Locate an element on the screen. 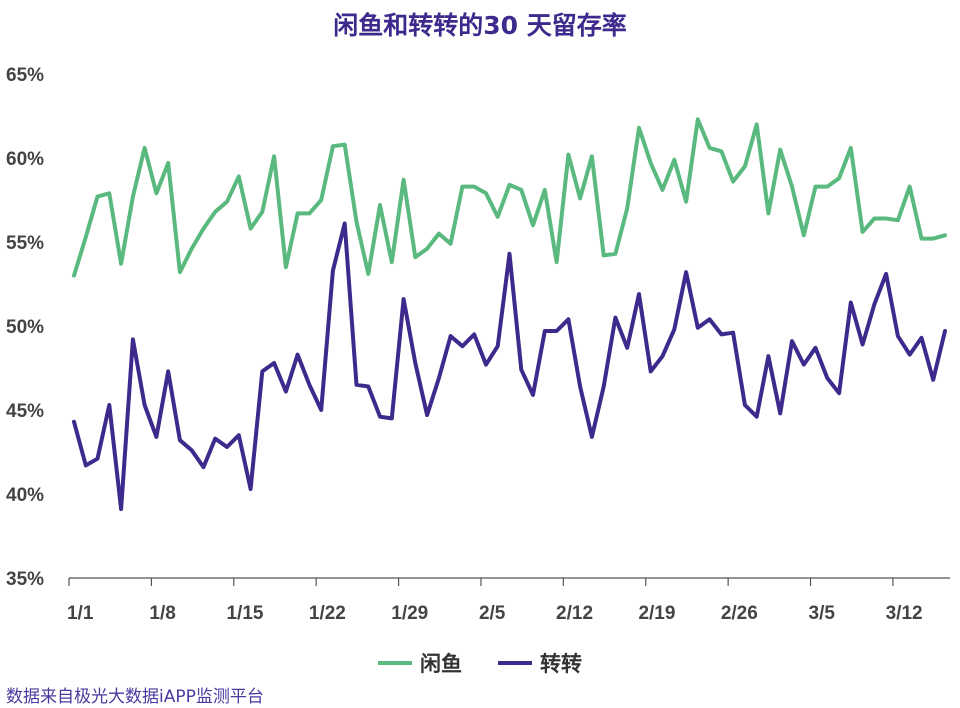 This screenshot has height=708, width=960. chart-title: 闲鱼和转转的30 天留存率 is located at coordinates (480, 25).